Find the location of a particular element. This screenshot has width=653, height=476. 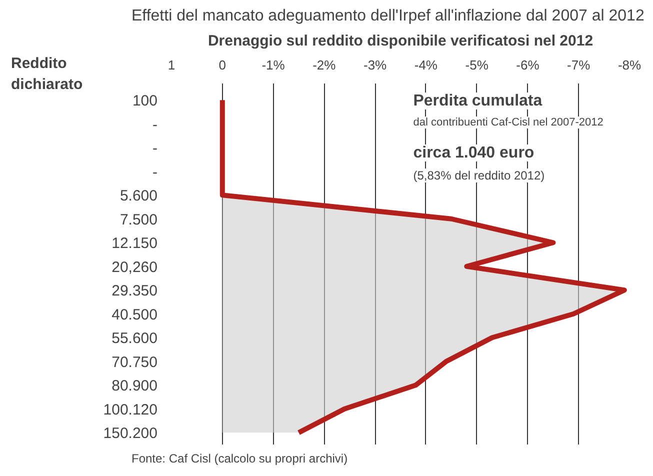

y-tick-label: 70.750 is located at coordinates (135, 362).